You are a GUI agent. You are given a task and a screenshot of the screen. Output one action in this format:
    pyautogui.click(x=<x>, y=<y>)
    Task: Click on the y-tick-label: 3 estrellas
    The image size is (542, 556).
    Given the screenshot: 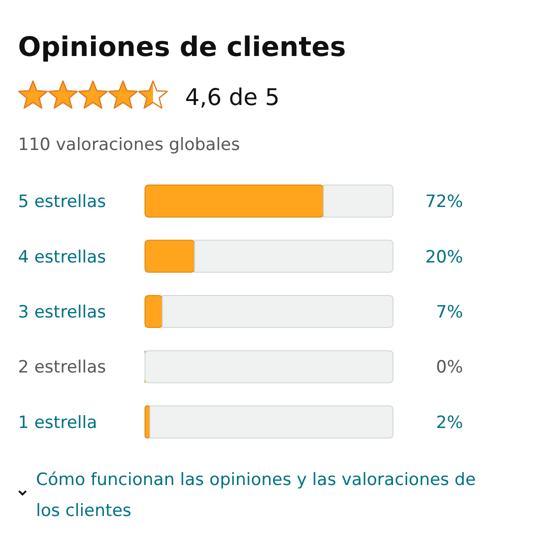 What is the action you would take?
    pyautogui.click(x=62, y=312)
    